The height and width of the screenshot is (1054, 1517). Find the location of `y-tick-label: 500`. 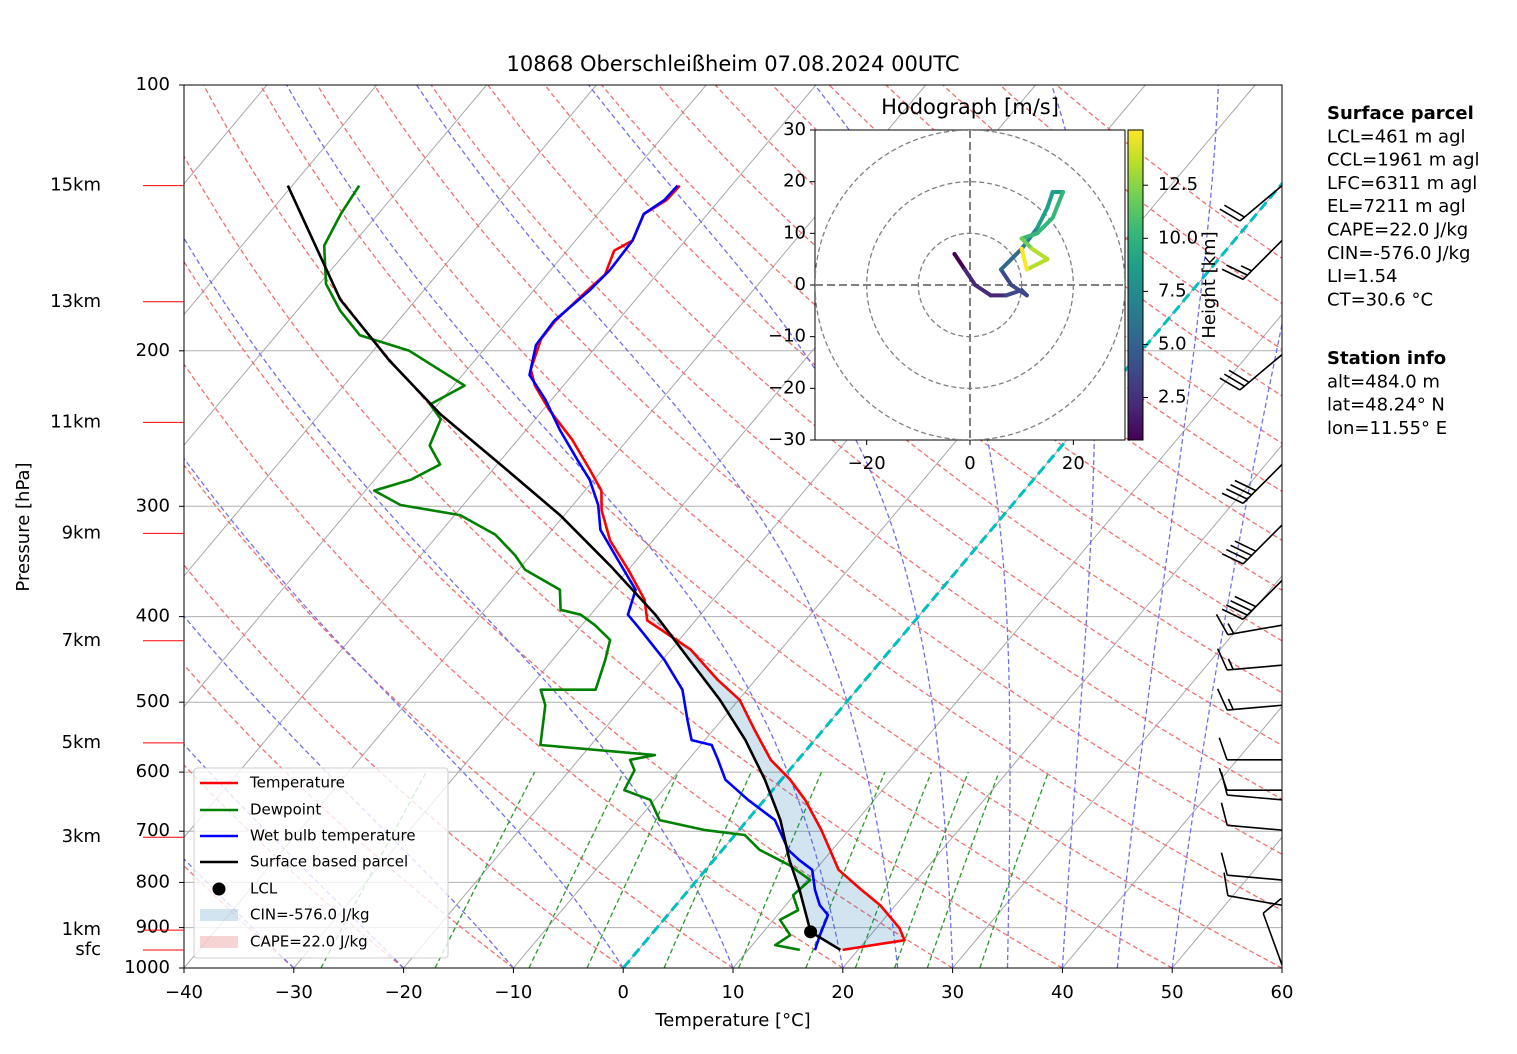

y-tick-label: 500 is located at coordinates (153, 701).